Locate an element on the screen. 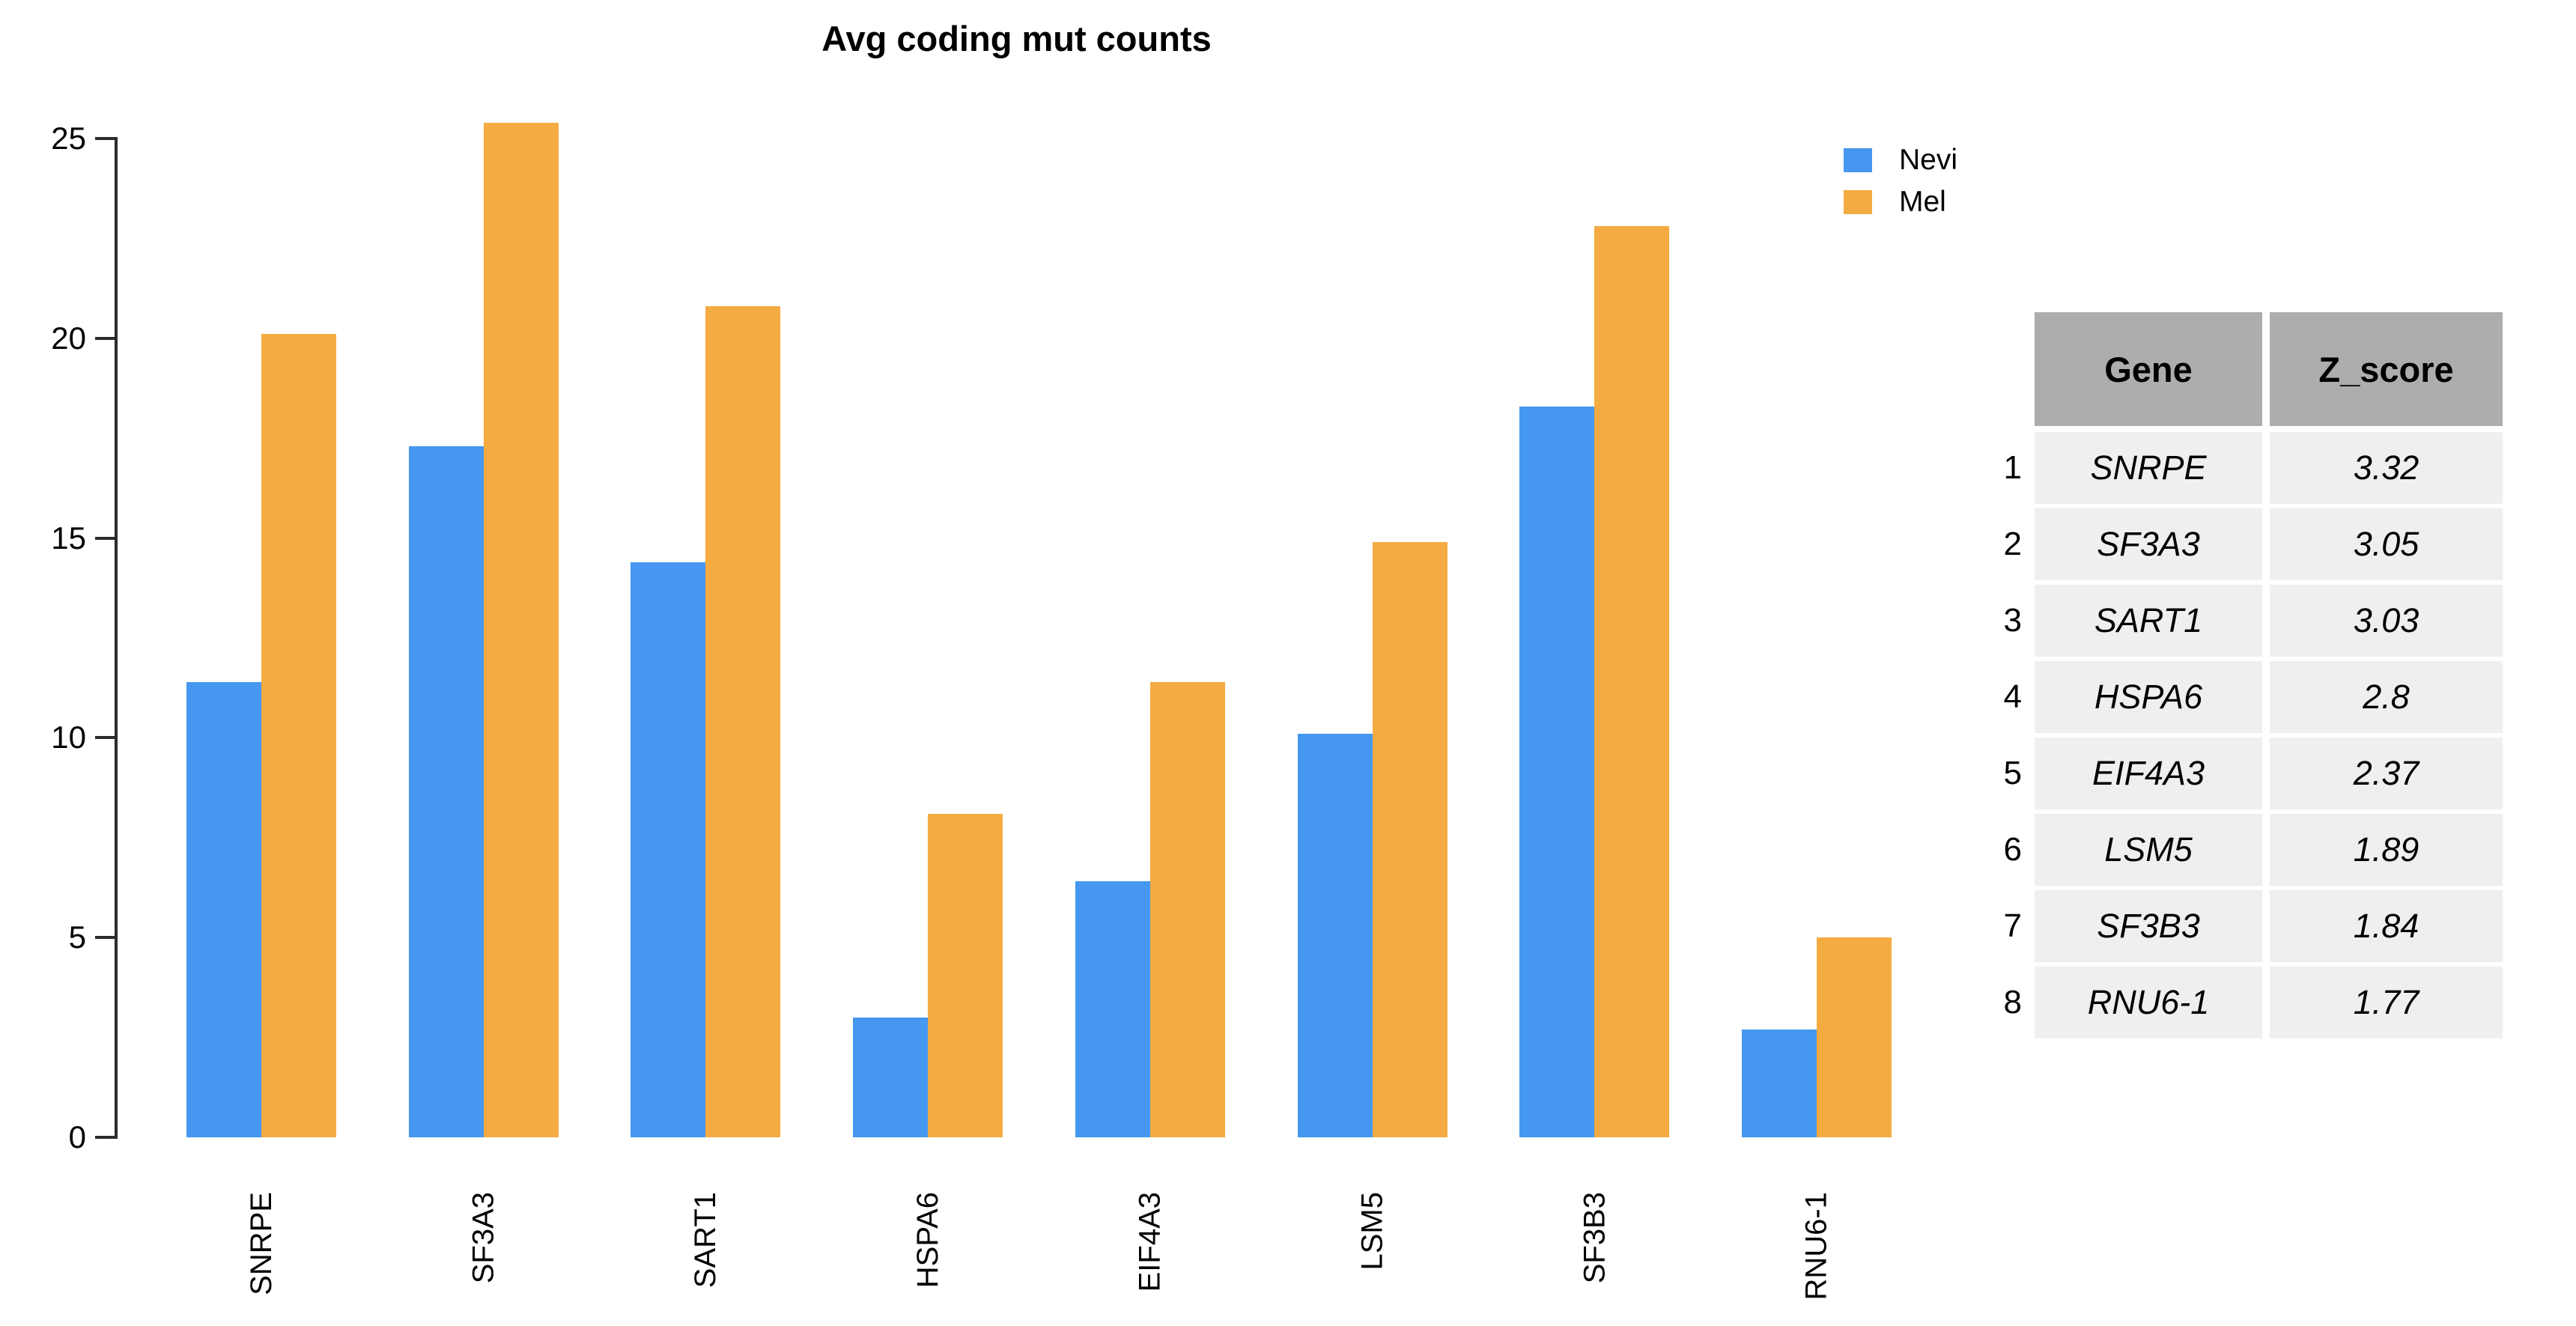 Image resolution: width=2576 pixels, height=1326 pixels. bar-nevi-snrpe is located at coordinates (223, 909).